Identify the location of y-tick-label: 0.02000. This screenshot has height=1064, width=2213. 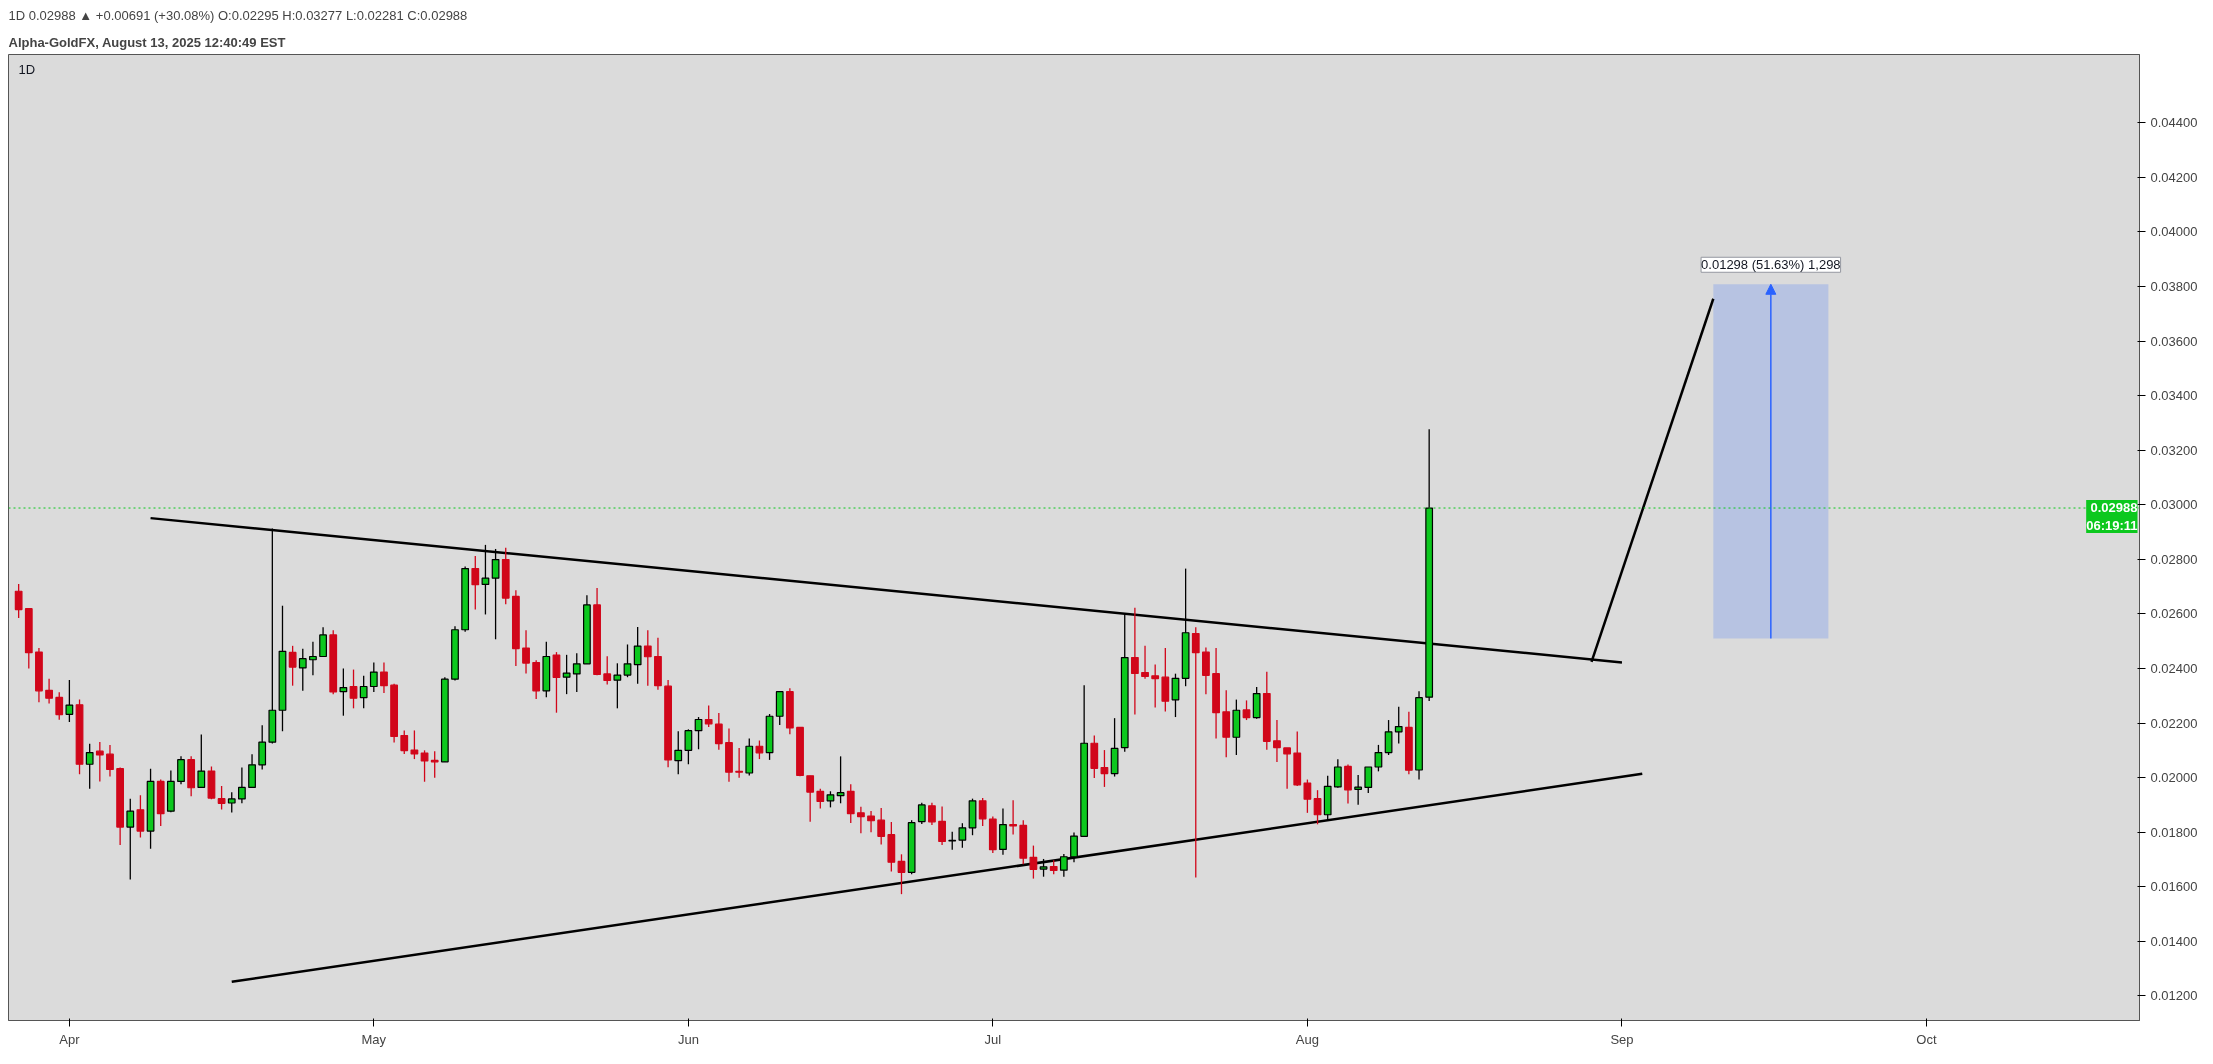
(2174, 778).